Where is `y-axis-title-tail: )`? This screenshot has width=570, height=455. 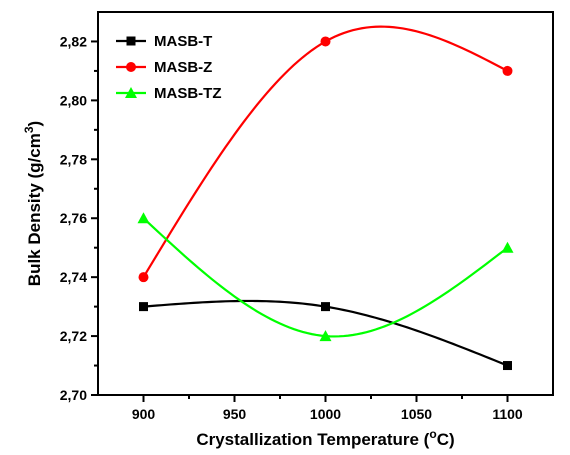 y-axis-title-tail: ) is located at coordinates (34, 124).